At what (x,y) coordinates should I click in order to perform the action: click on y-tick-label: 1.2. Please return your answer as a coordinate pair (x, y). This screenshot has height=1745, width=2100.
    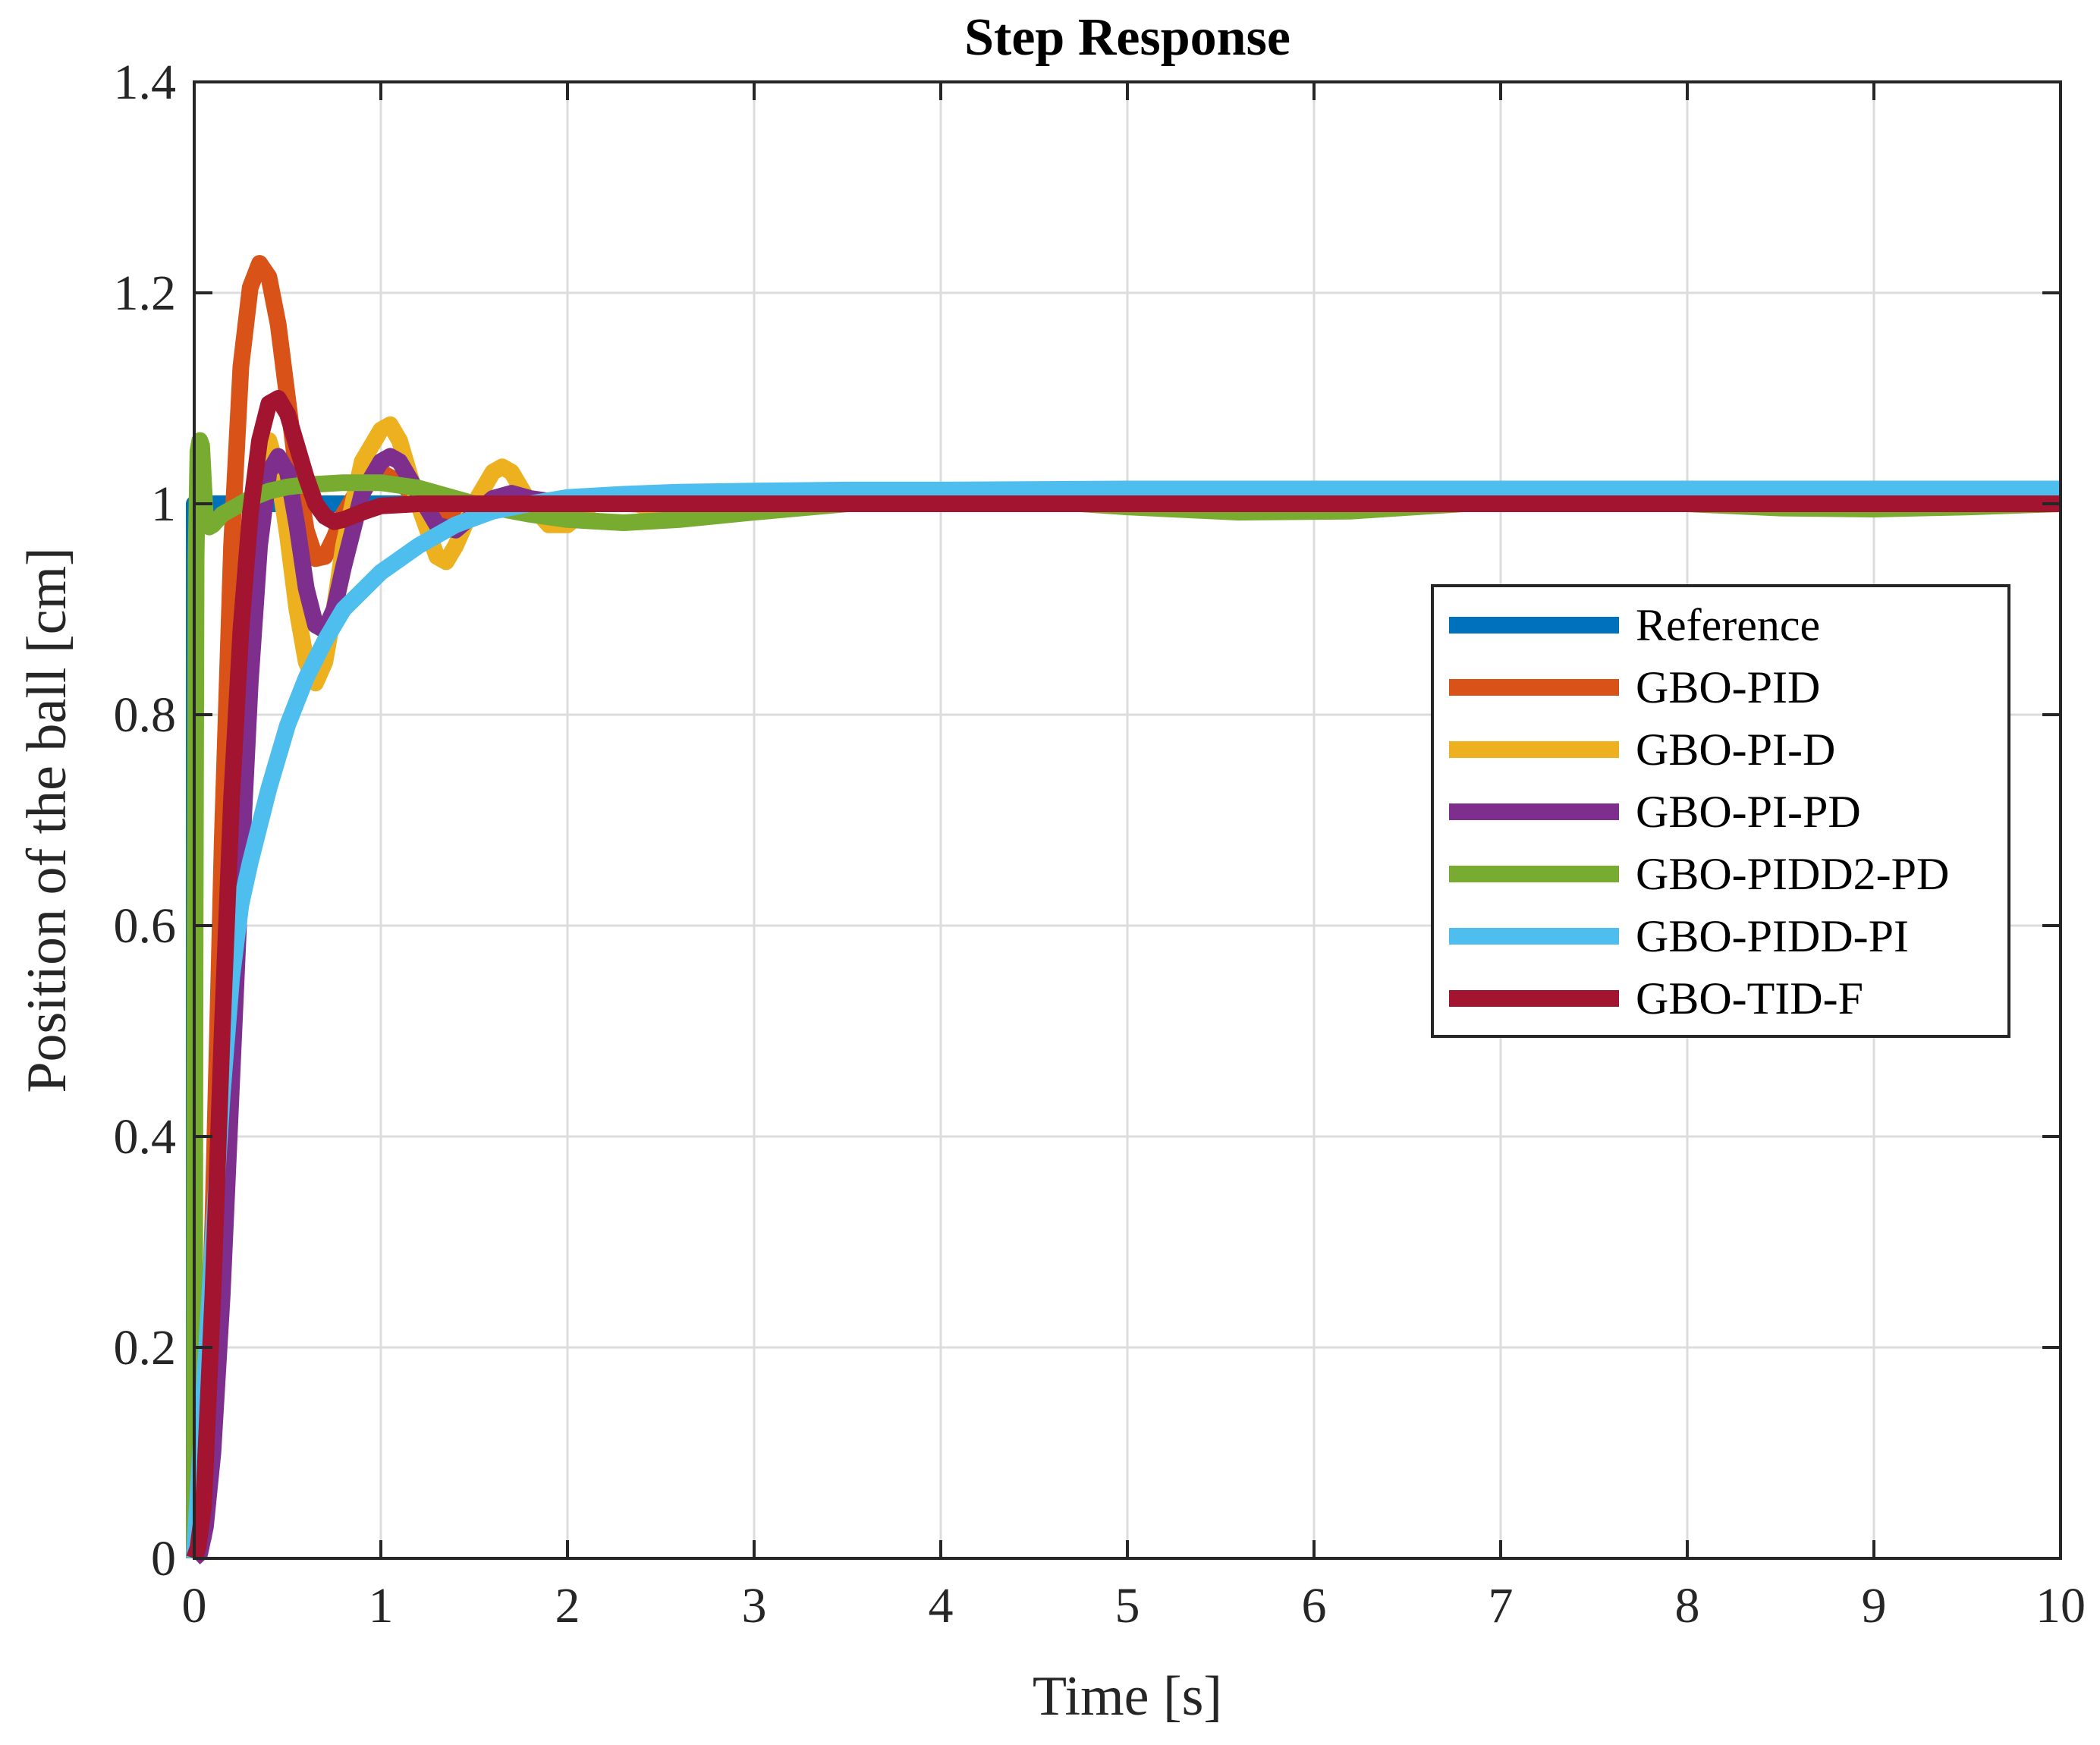
    Looking at the image, I should click on (145, 293).